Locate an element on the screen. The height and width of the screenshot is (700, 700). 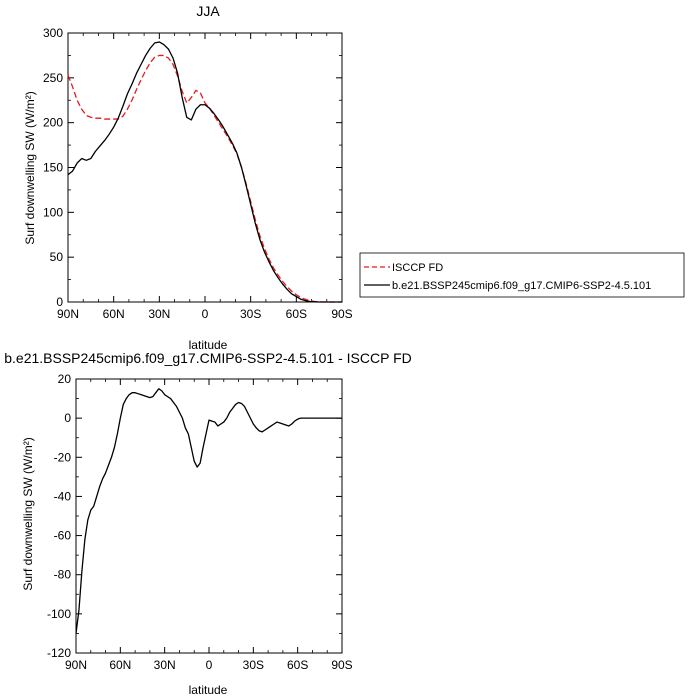
top-chart-x-axis-label: latitude is located at coordinates (208, 345).